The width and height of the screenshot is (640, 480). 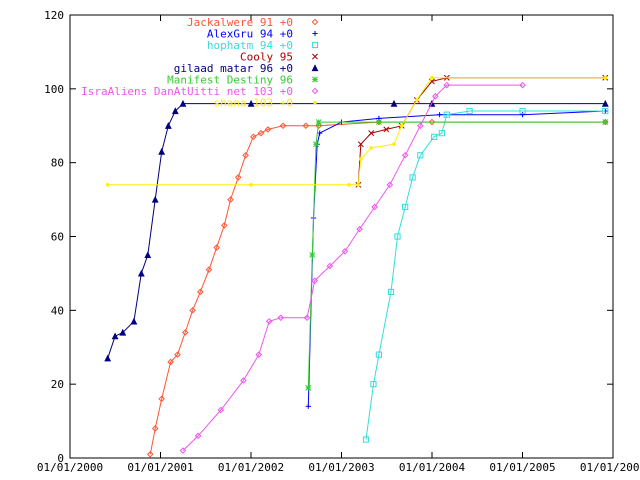 What do you see at coordinates (70, 467) in the screenshot?
I see `x-tick-label: 01/01/2000` at bounding box center [70, 467].